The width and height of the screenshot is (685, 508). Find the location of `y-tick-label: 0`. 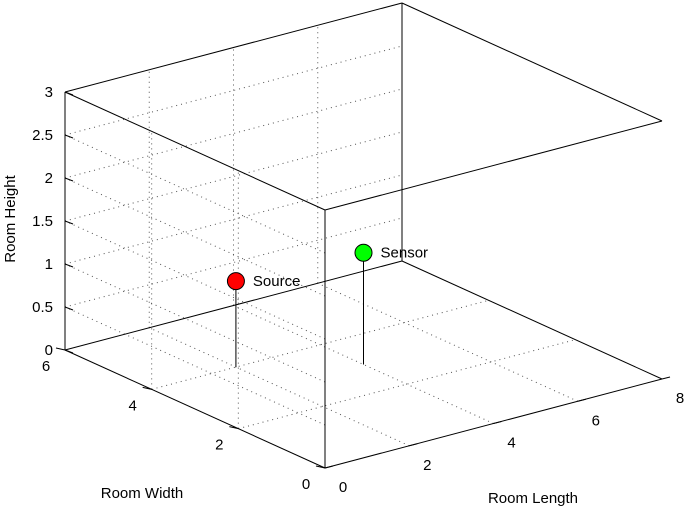

y-tick-label: 0 is located at coordinates (306, 484).